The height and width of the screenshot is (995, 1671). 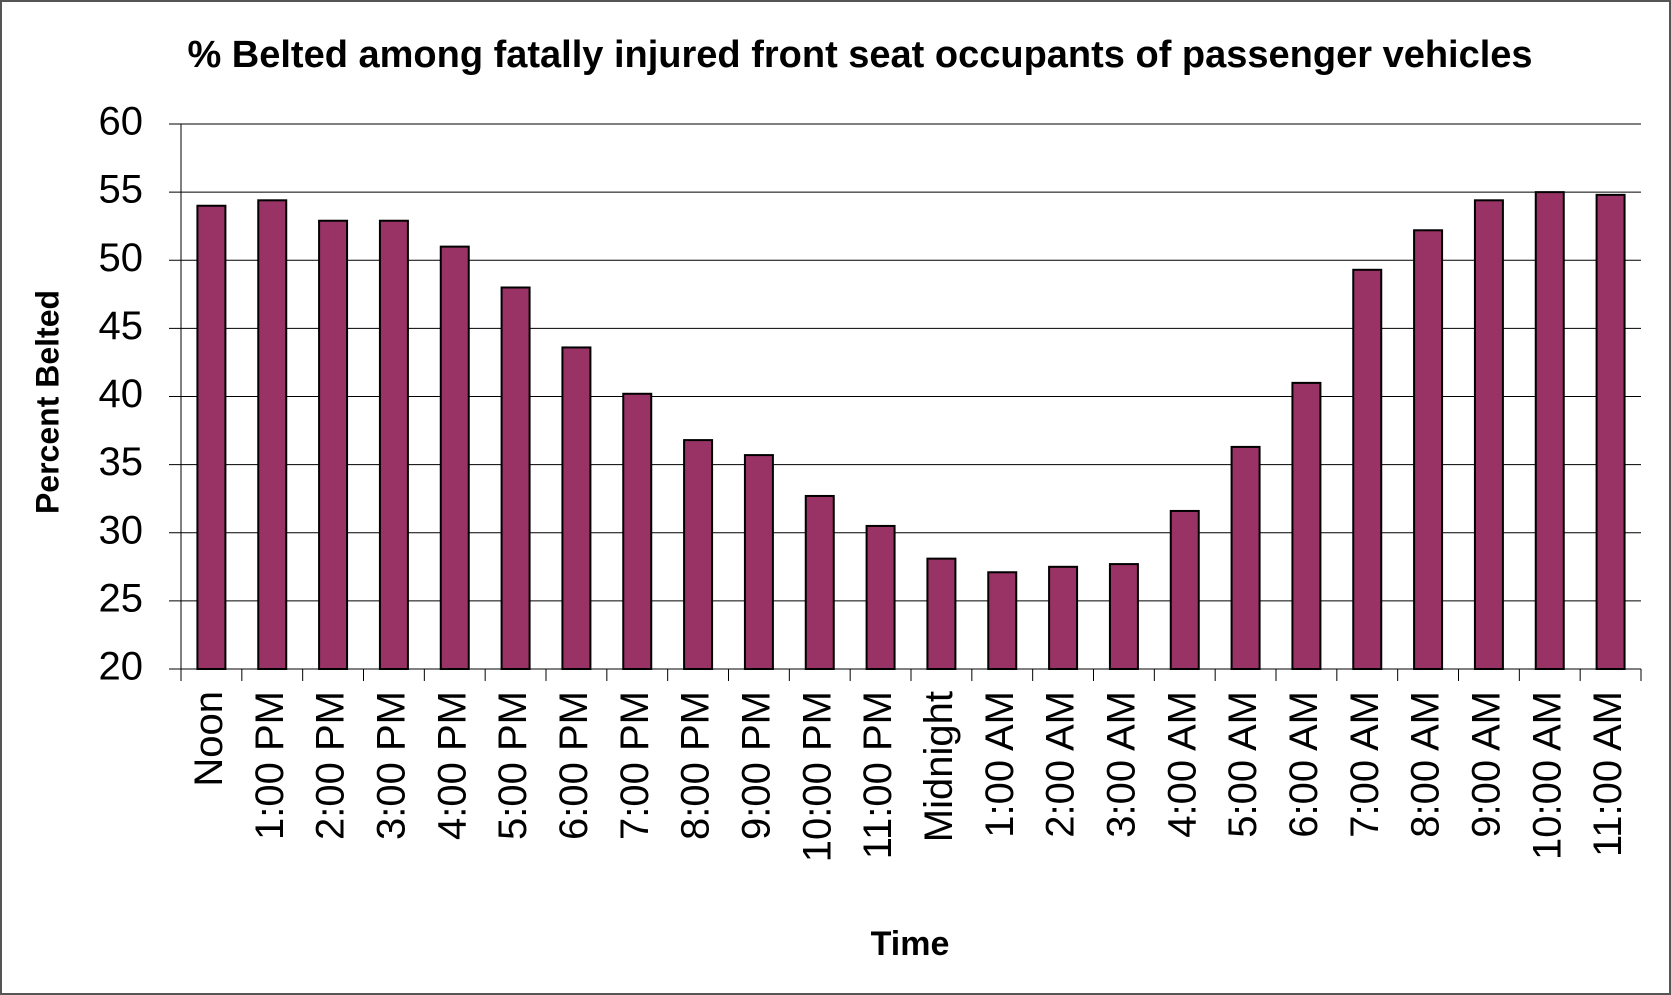 I want to click on y-tick-label: 35, so click(x=121, y=462).